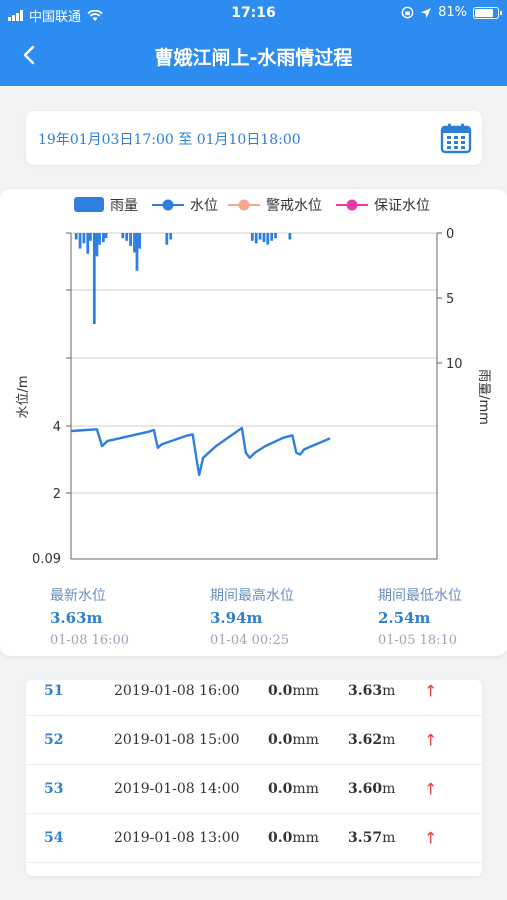  Describe the element at coordinates (420, 596) in the screenshot. I see `stat-label: 期间最低水位` at that location.